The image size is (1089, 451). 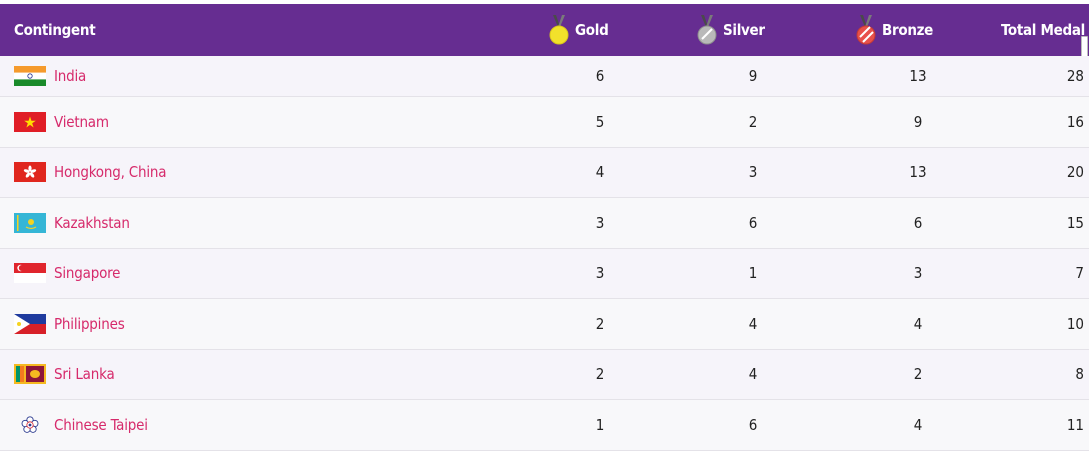 What do you see at coordinates (544, 122) in the screenshot?
I see `table-row: Vietnam 5 2 9 16` at bounding box center [544, 122].